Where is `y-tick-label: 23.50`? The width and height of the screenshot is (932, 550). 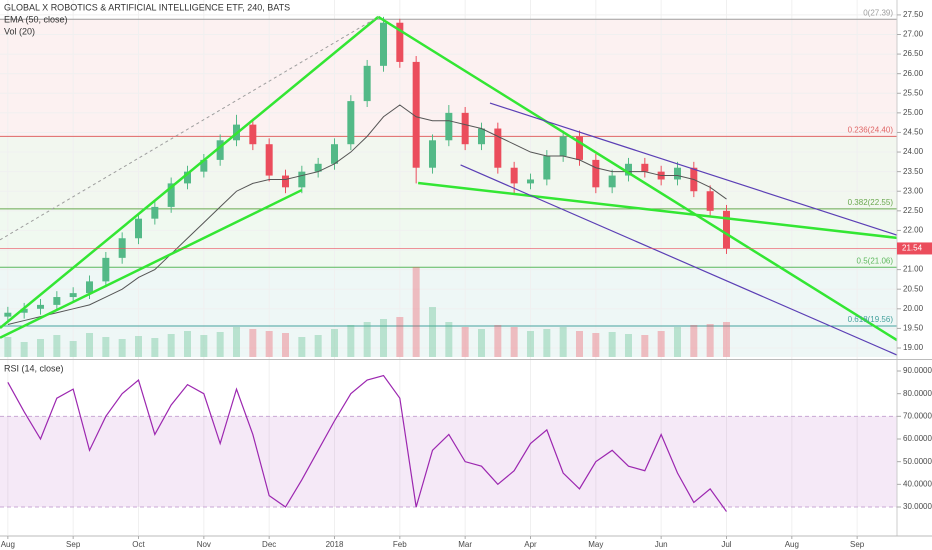
y-tick-label: 23.50 is located at coordinates (913, 171).